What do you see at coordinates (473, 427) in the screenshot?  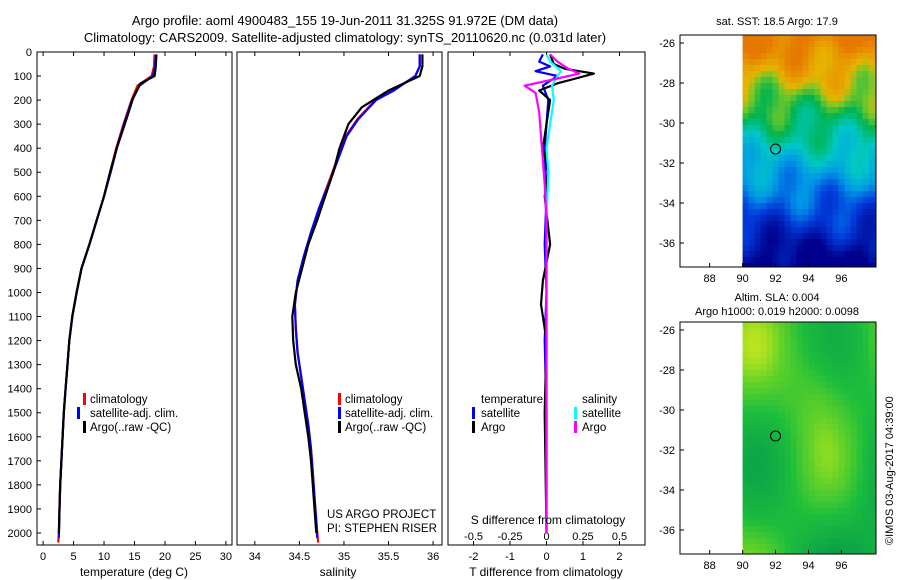 I see `legend-swatch-t-argo` at bounding box center [473, 427].